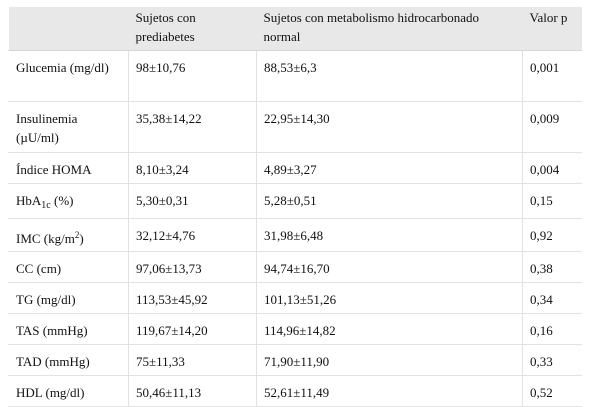  What do you see at coordinates (389, 391) in the screenshot?
I see `normal-value: 52,61±11,49` at bounding box center [389, 391].